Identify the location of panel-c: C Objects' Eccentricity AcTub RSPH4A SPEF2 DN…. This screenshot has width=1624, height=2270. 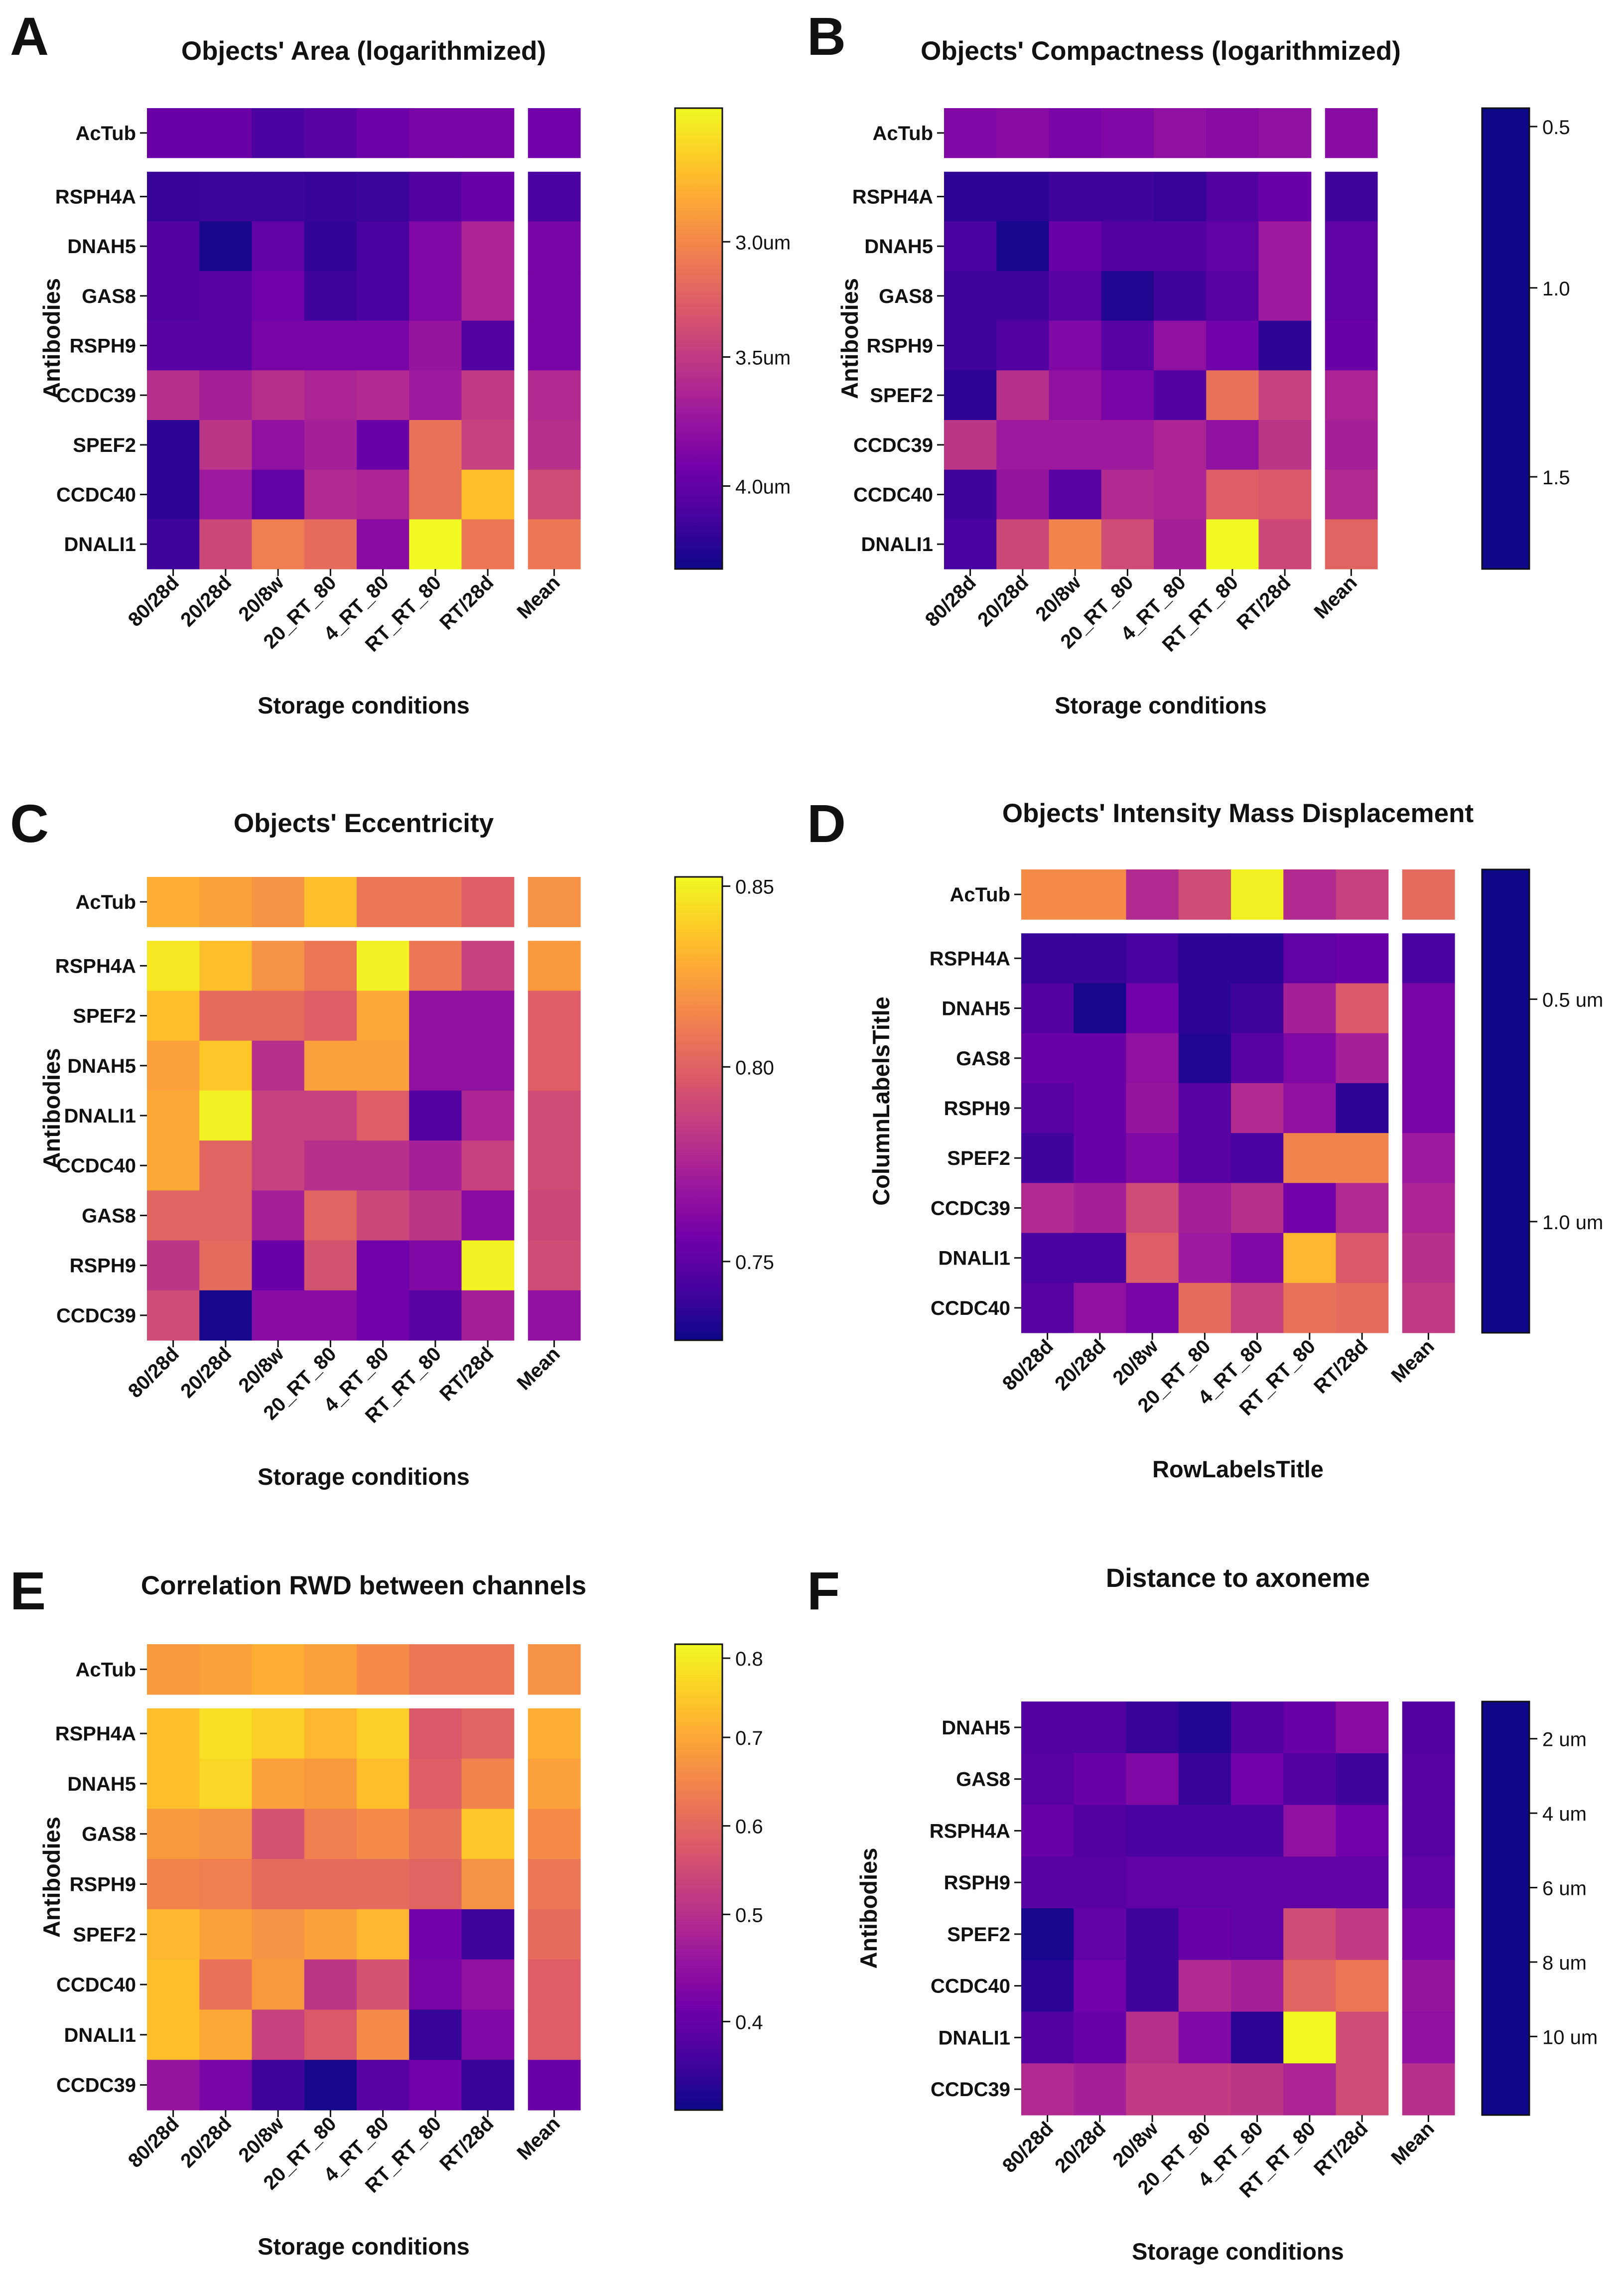
(392, 1141).